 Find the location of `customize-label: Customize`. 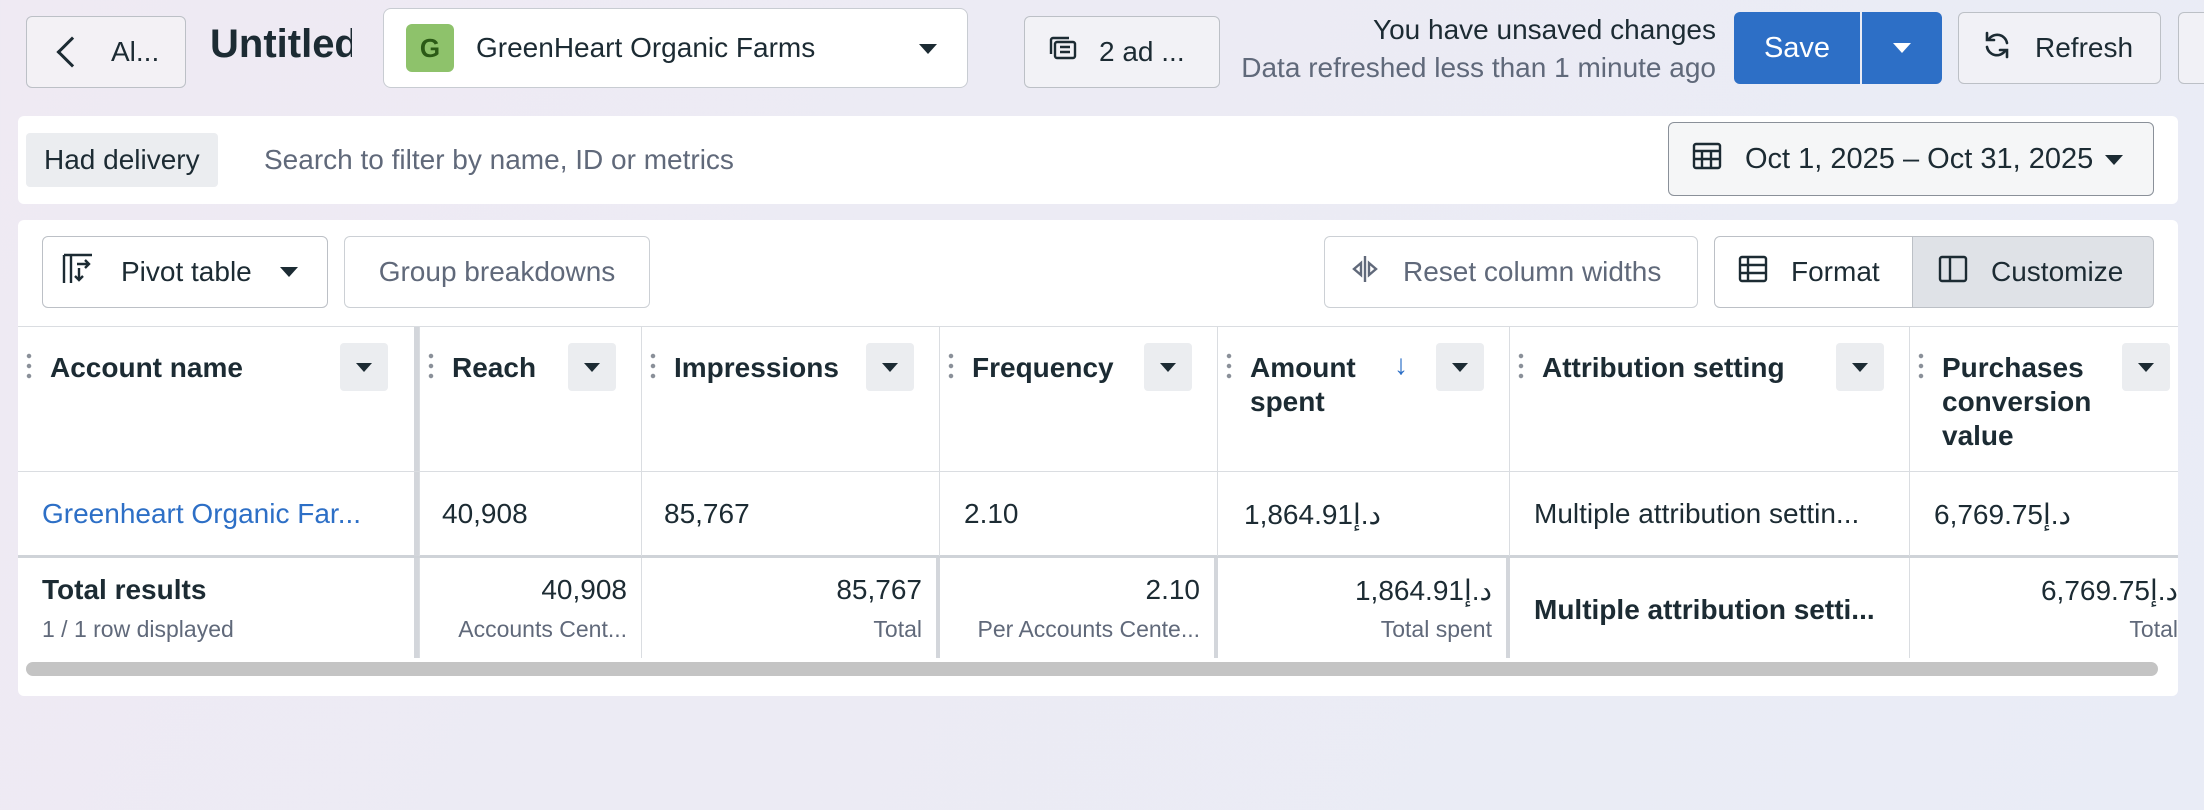

customize-label: Customize is located at coordinates (2057, 271).